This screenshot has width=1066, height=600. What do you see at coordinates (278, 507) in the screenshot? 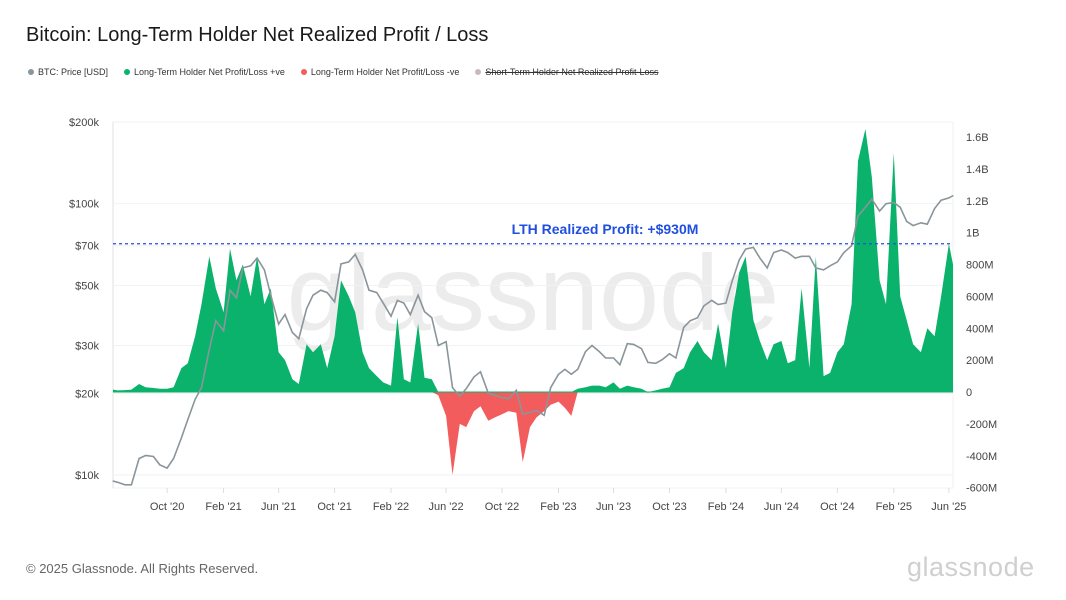
I see `x-tick-label: Jun '21` at bounding box center [278, 507].